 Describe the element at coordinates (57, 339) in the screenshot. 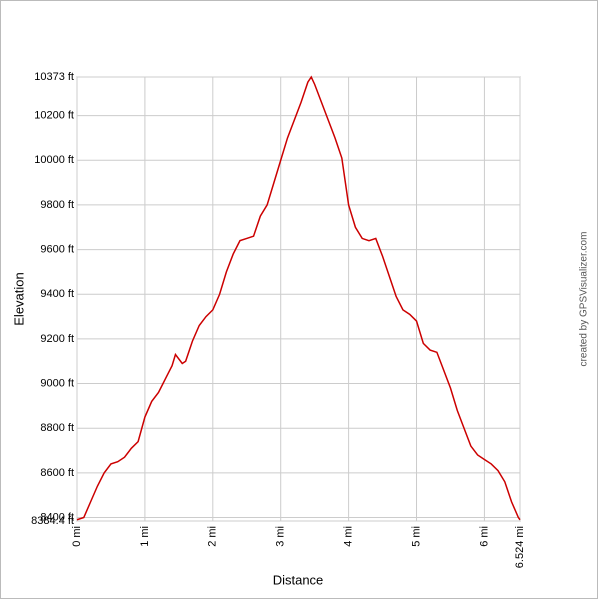

I see `y-tick-label: 9200 ft` at that location.